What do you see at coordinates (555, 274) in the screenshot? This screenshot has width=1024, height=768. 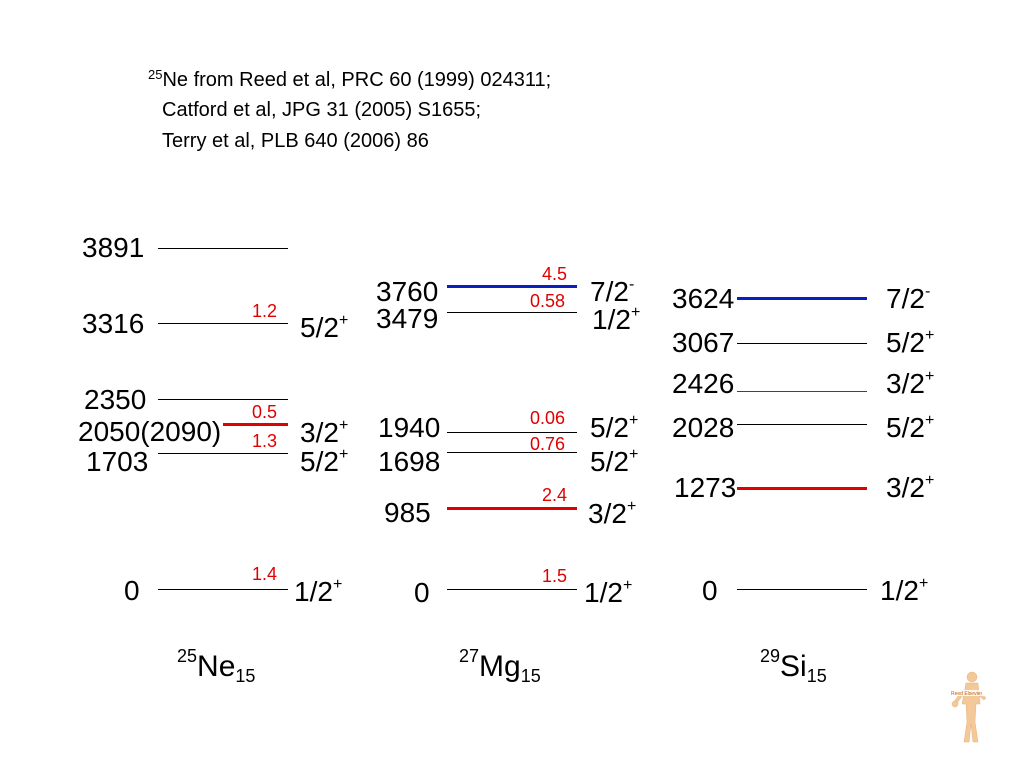 I see `mg-sf-3760: 4.5` at bounding box center [555, 274].